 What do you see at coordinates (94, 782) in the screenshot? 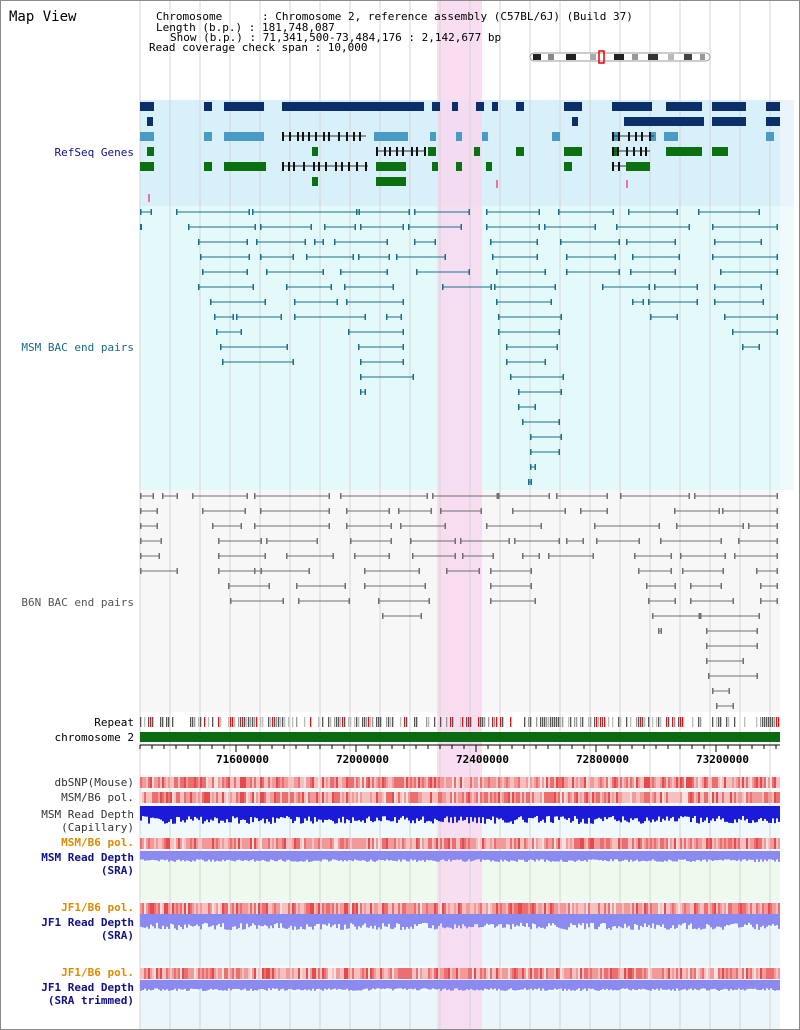
I see `track-label-dbsnp: dbSNP(Mouse)` at bounding box center [94, 782].